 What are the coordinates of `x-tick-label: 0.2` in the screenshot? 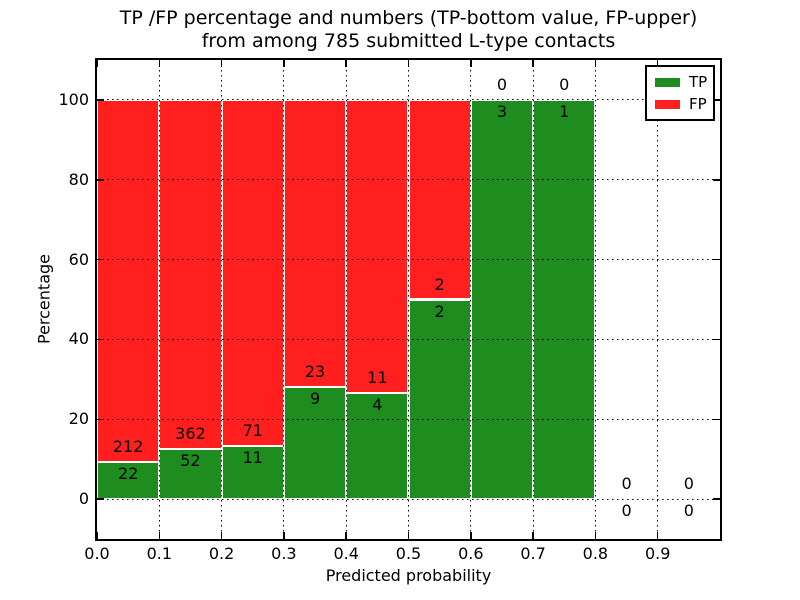 It's located at (221, 553).